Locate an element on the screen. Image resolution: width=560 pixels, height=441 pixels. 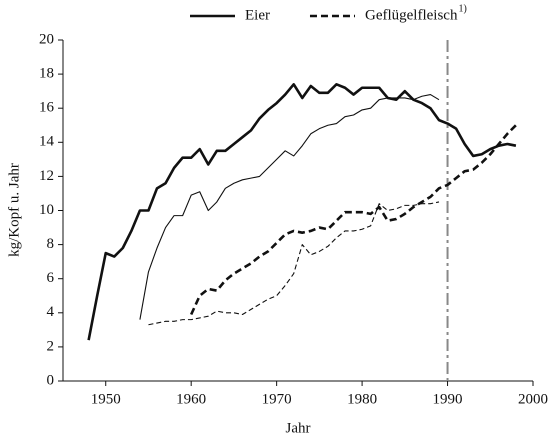
x-tick-label: 1960 is located at coordinates (191, 399).